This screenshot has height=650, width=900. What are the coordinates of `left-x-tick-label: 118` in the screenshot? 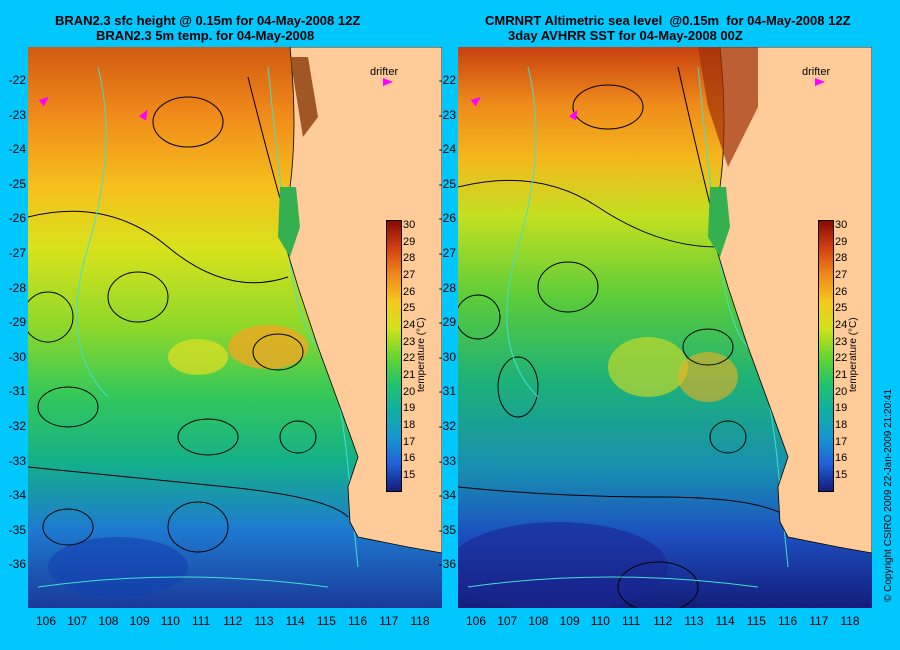 It's located at (420, 621).